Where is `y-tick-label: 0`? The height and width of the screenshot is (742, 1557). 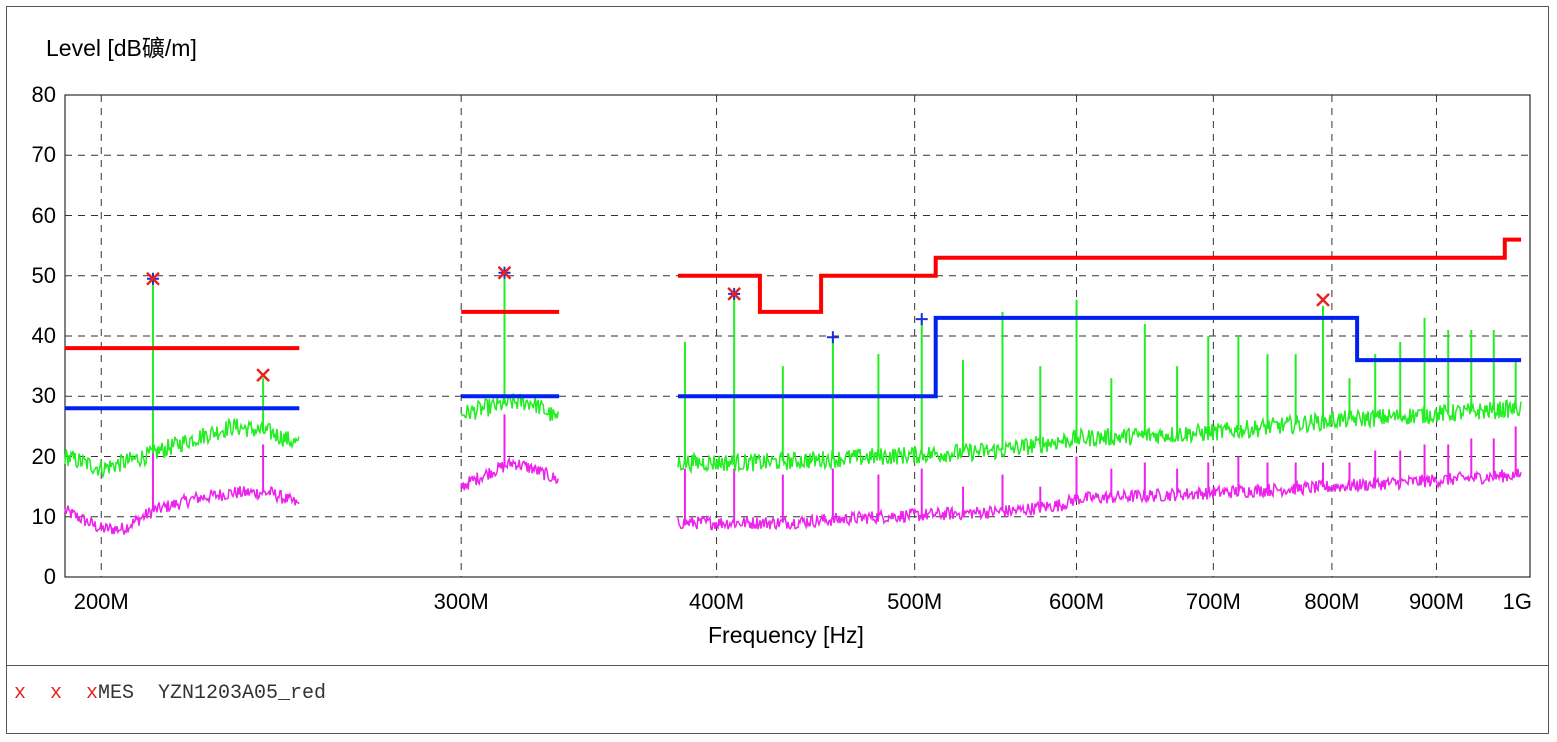 y-tick-label: 0 is located at coordinates (49, 576).